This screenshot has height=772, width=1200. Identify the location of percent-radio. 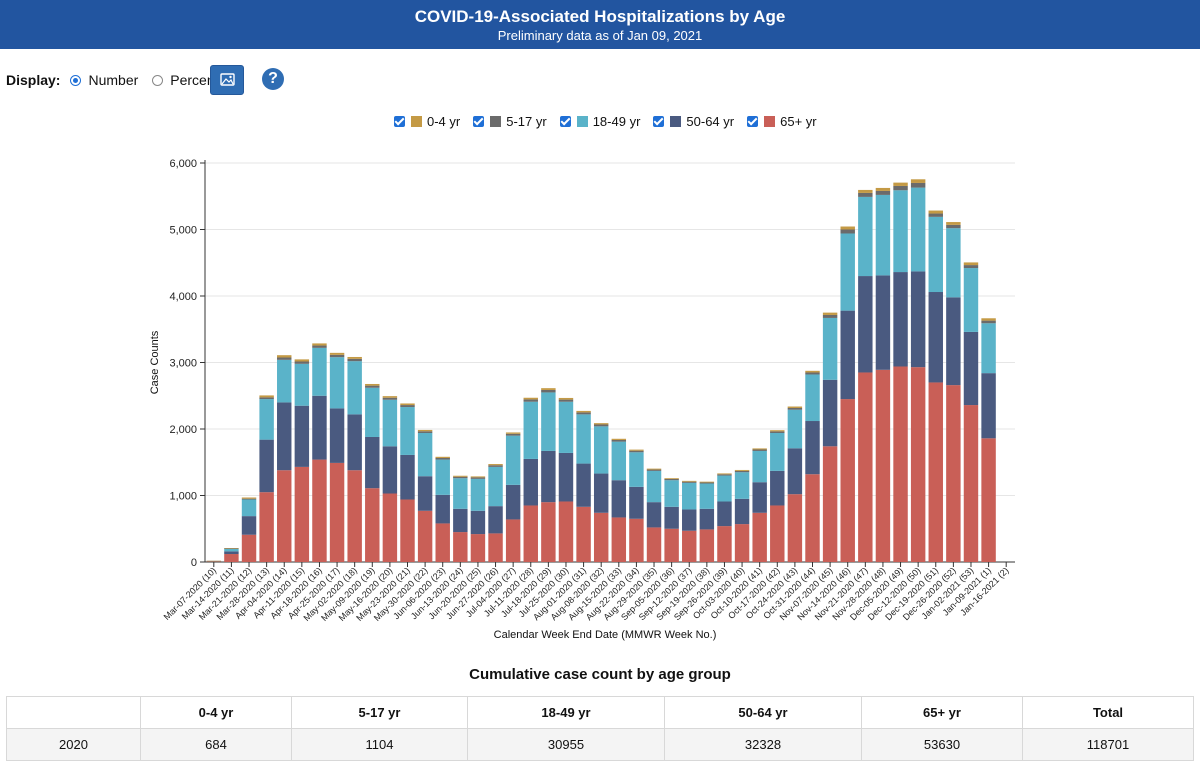
(158, 80).